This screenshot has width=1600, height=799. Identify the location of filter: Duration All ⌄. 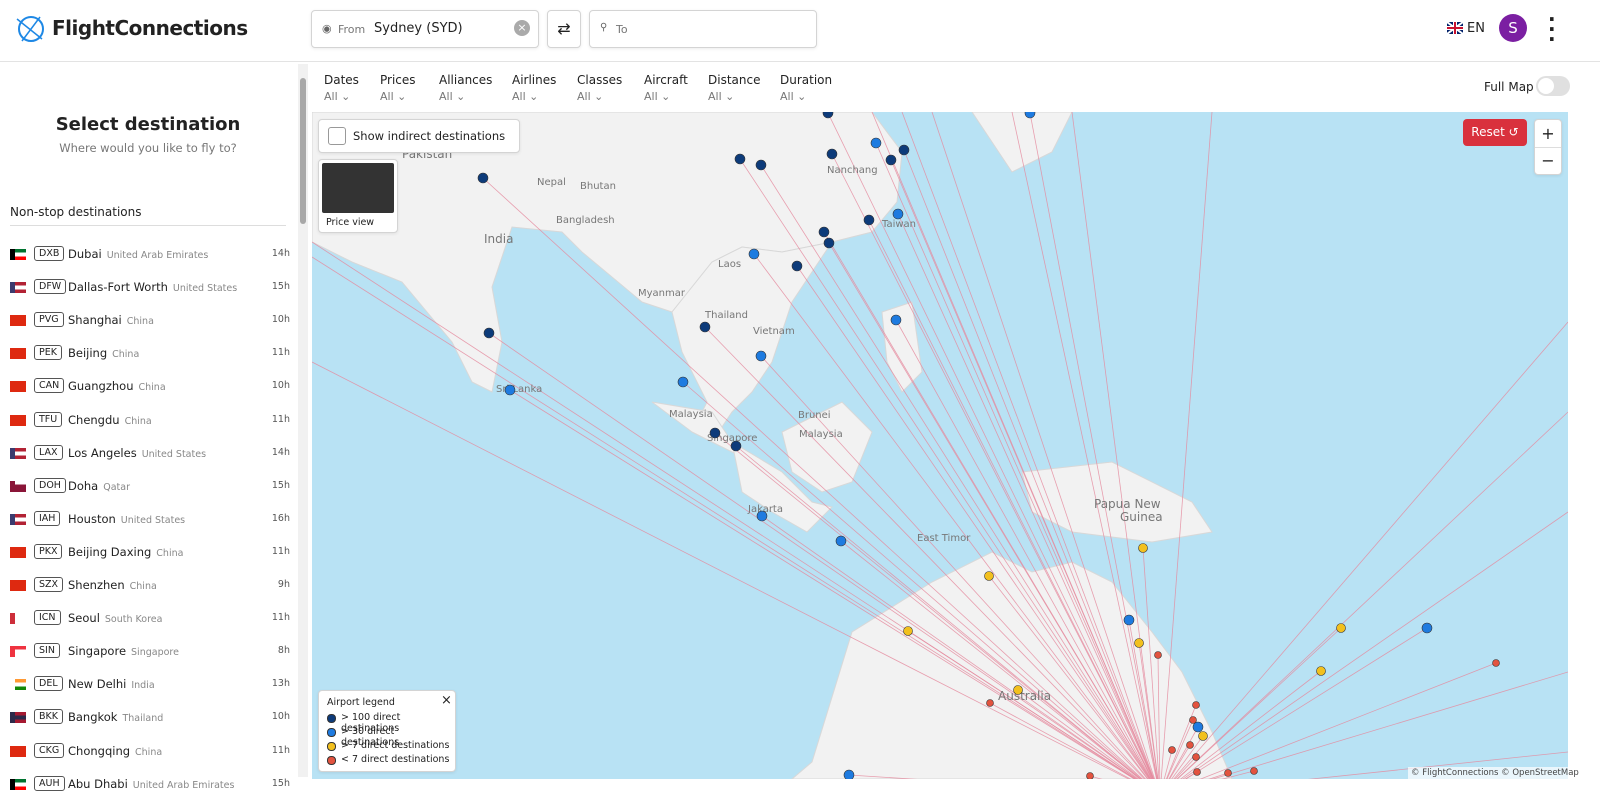
(806, 88).